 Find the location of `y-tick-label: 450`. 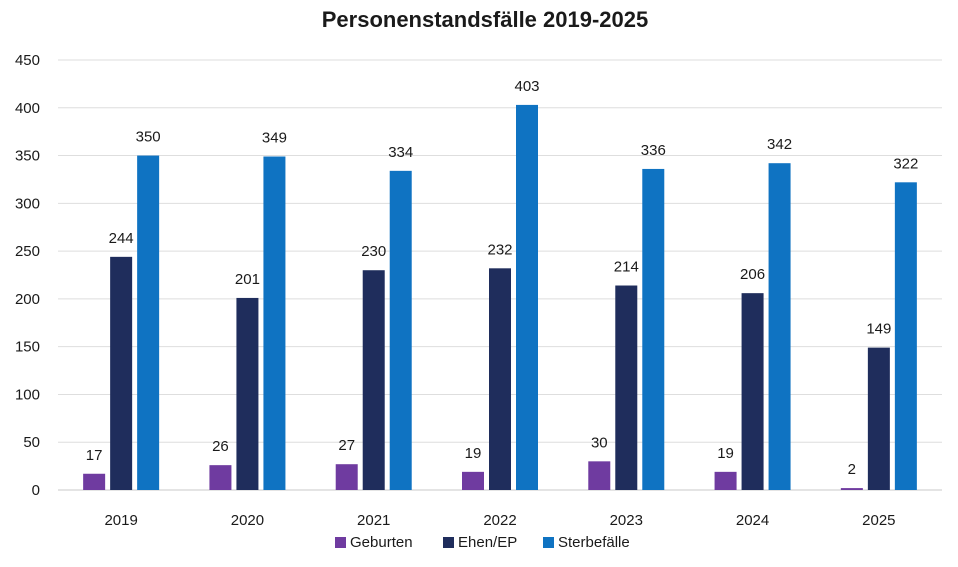

y-tick-label: 450 is located at coordinates (27, 60).